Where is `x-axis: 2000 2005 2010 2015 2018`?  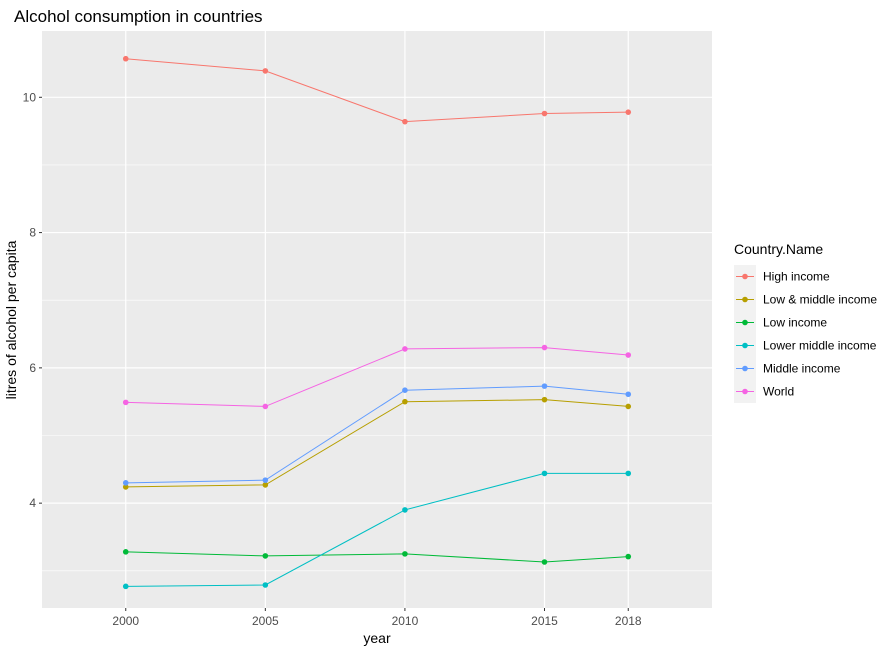 x-axis: 2000 2005 2010 2015 2018 is located at coordinates (377, 618).